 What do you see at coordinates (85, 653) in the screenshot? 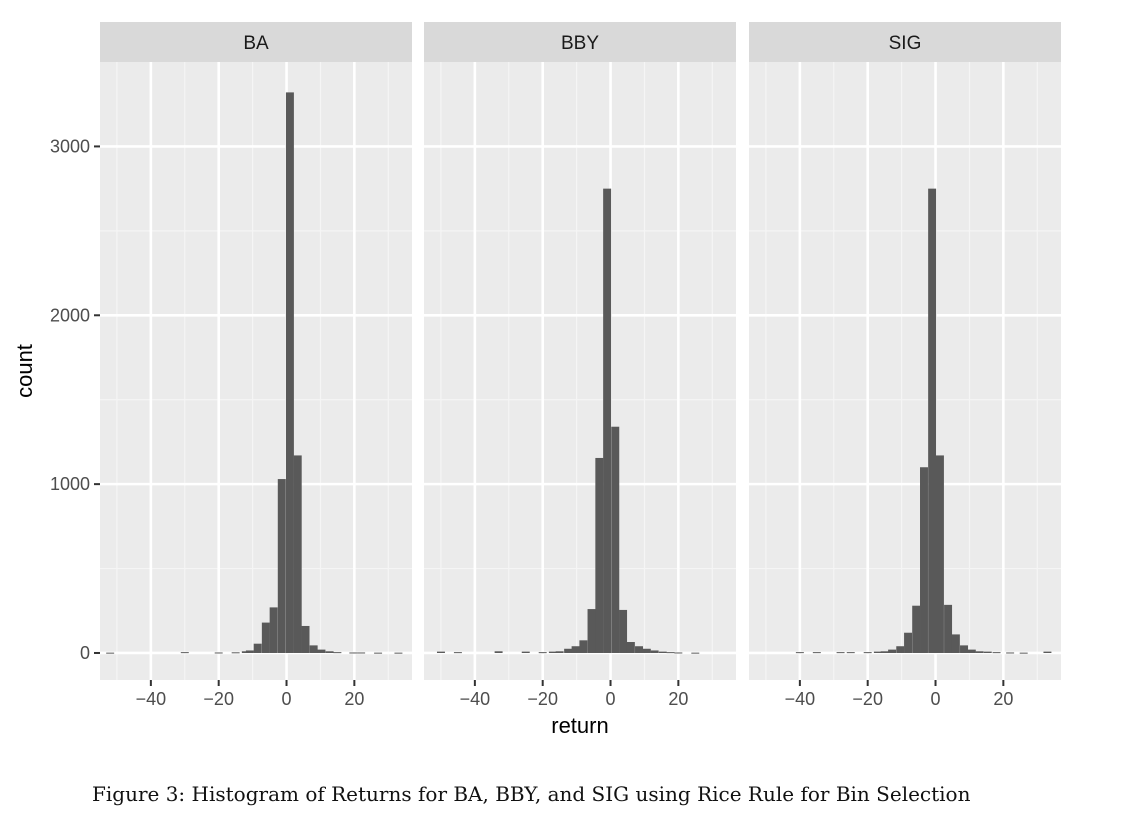
I see `y-tick-label: 0` at bounding box center [85, 653].